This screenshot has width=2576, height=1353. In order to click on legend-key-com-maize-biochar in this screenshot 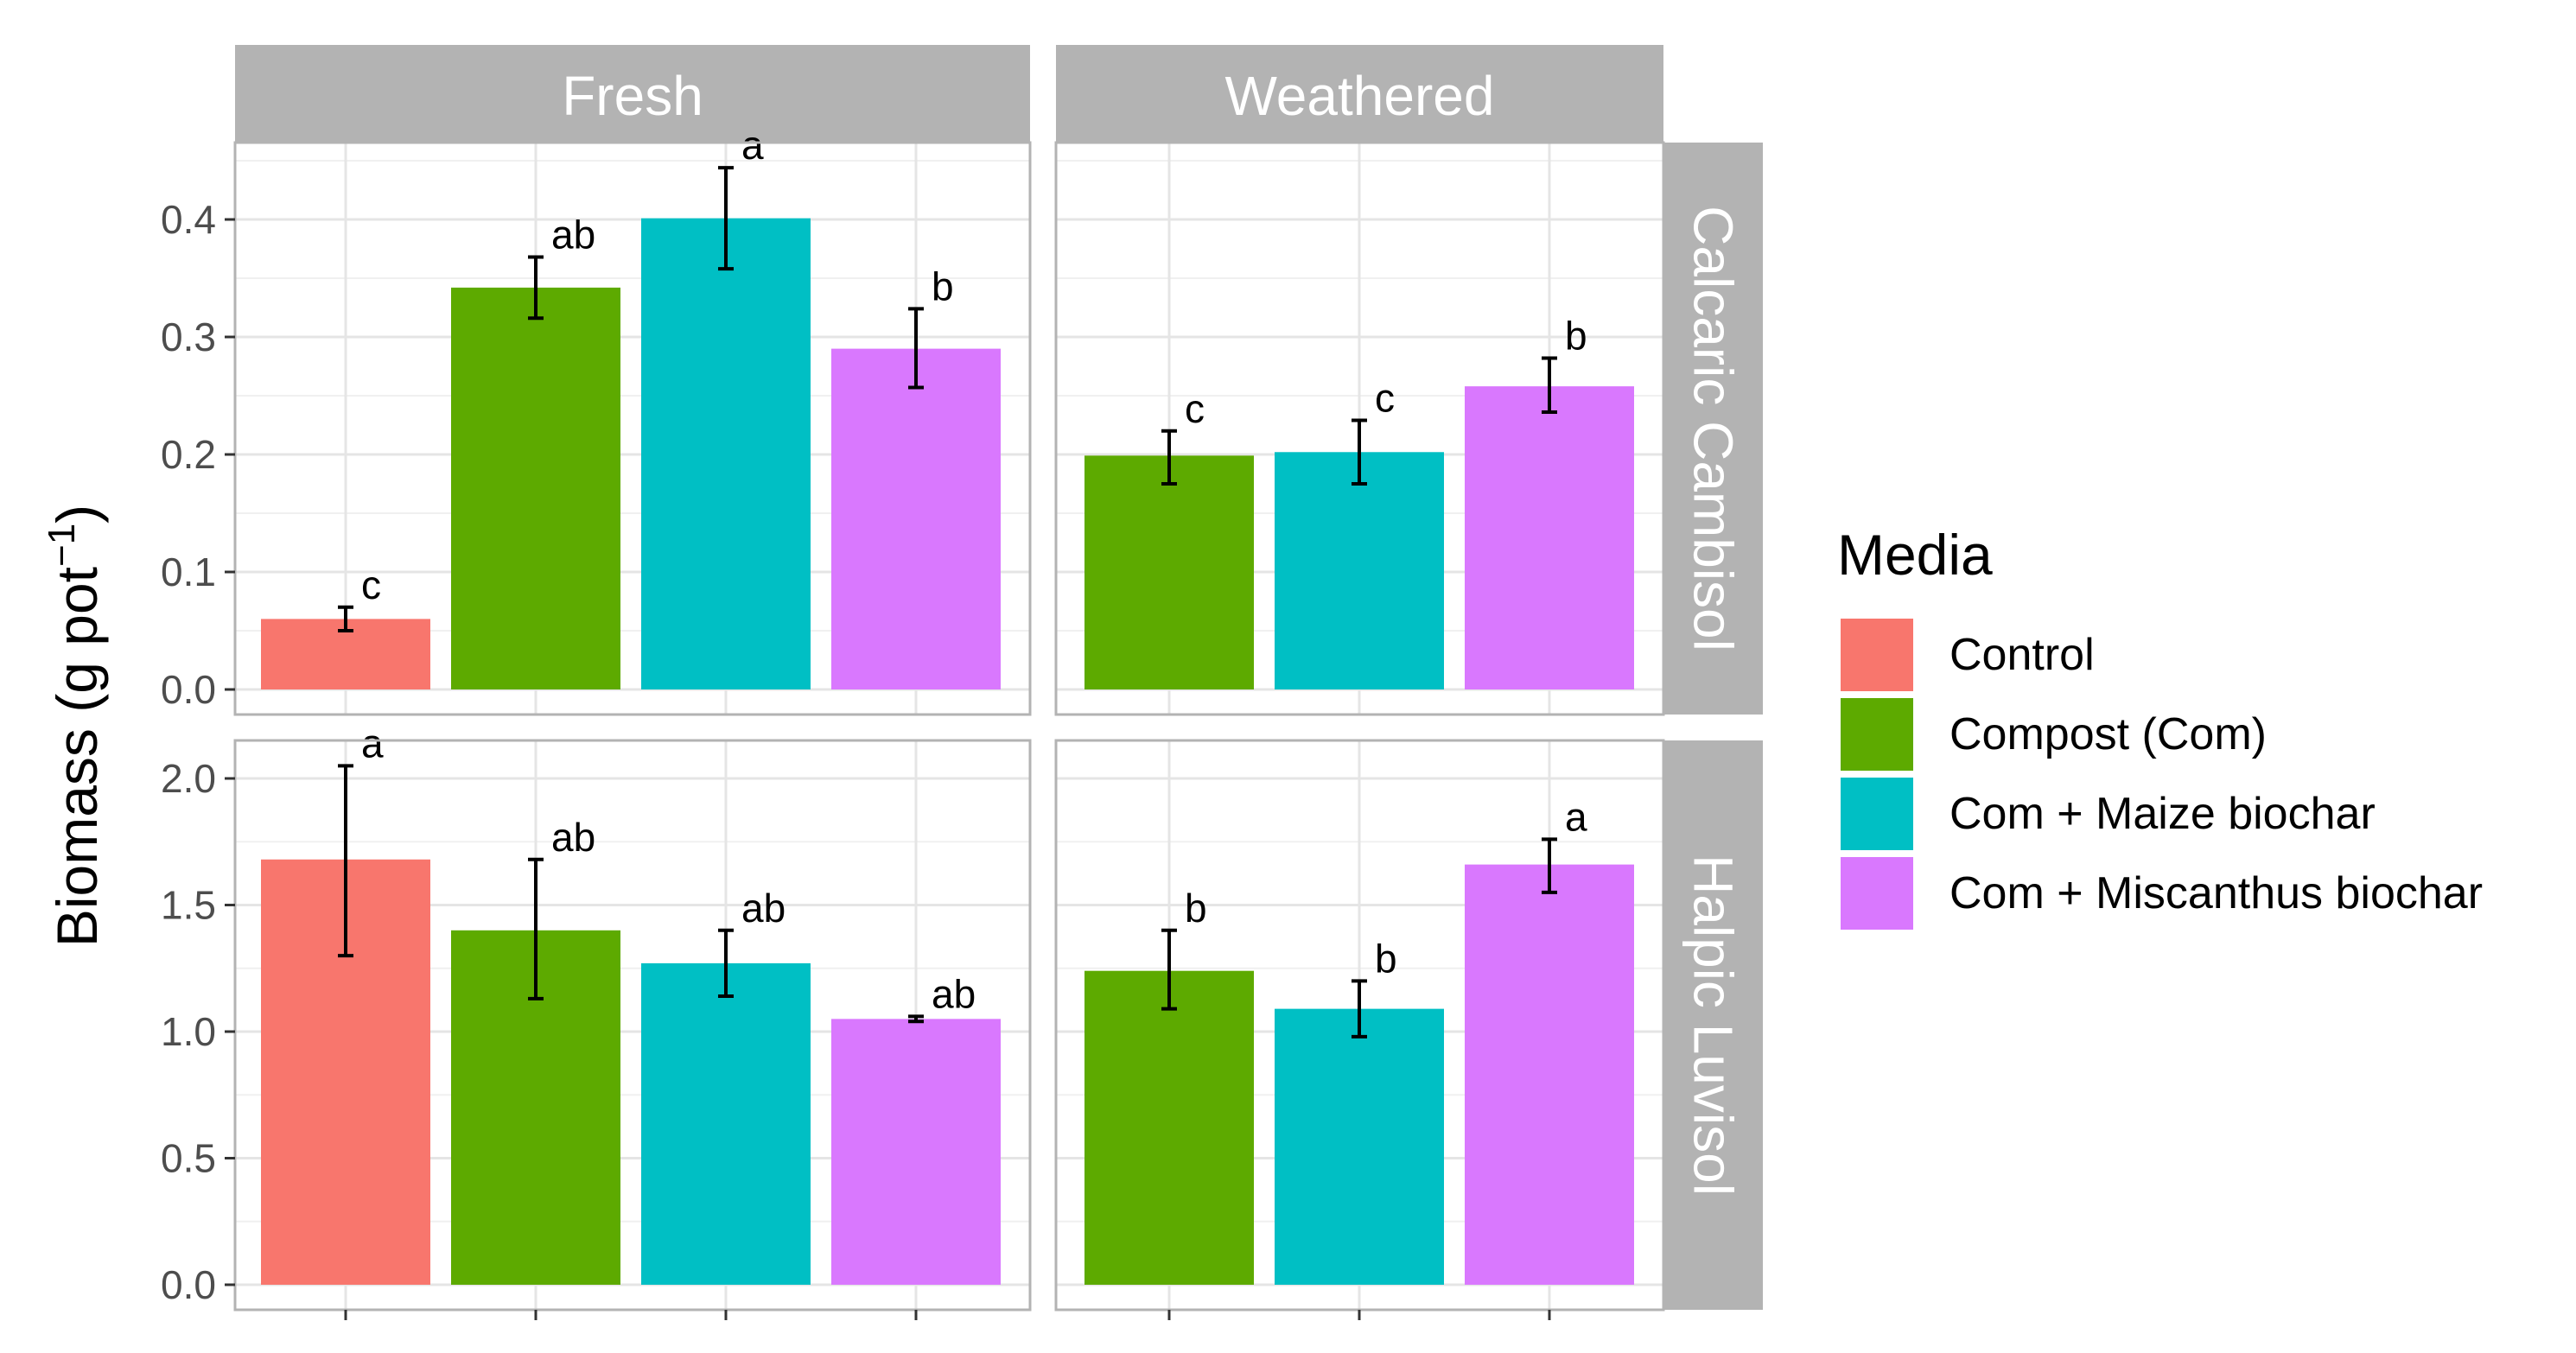, I will do `click(1877, 814)`.